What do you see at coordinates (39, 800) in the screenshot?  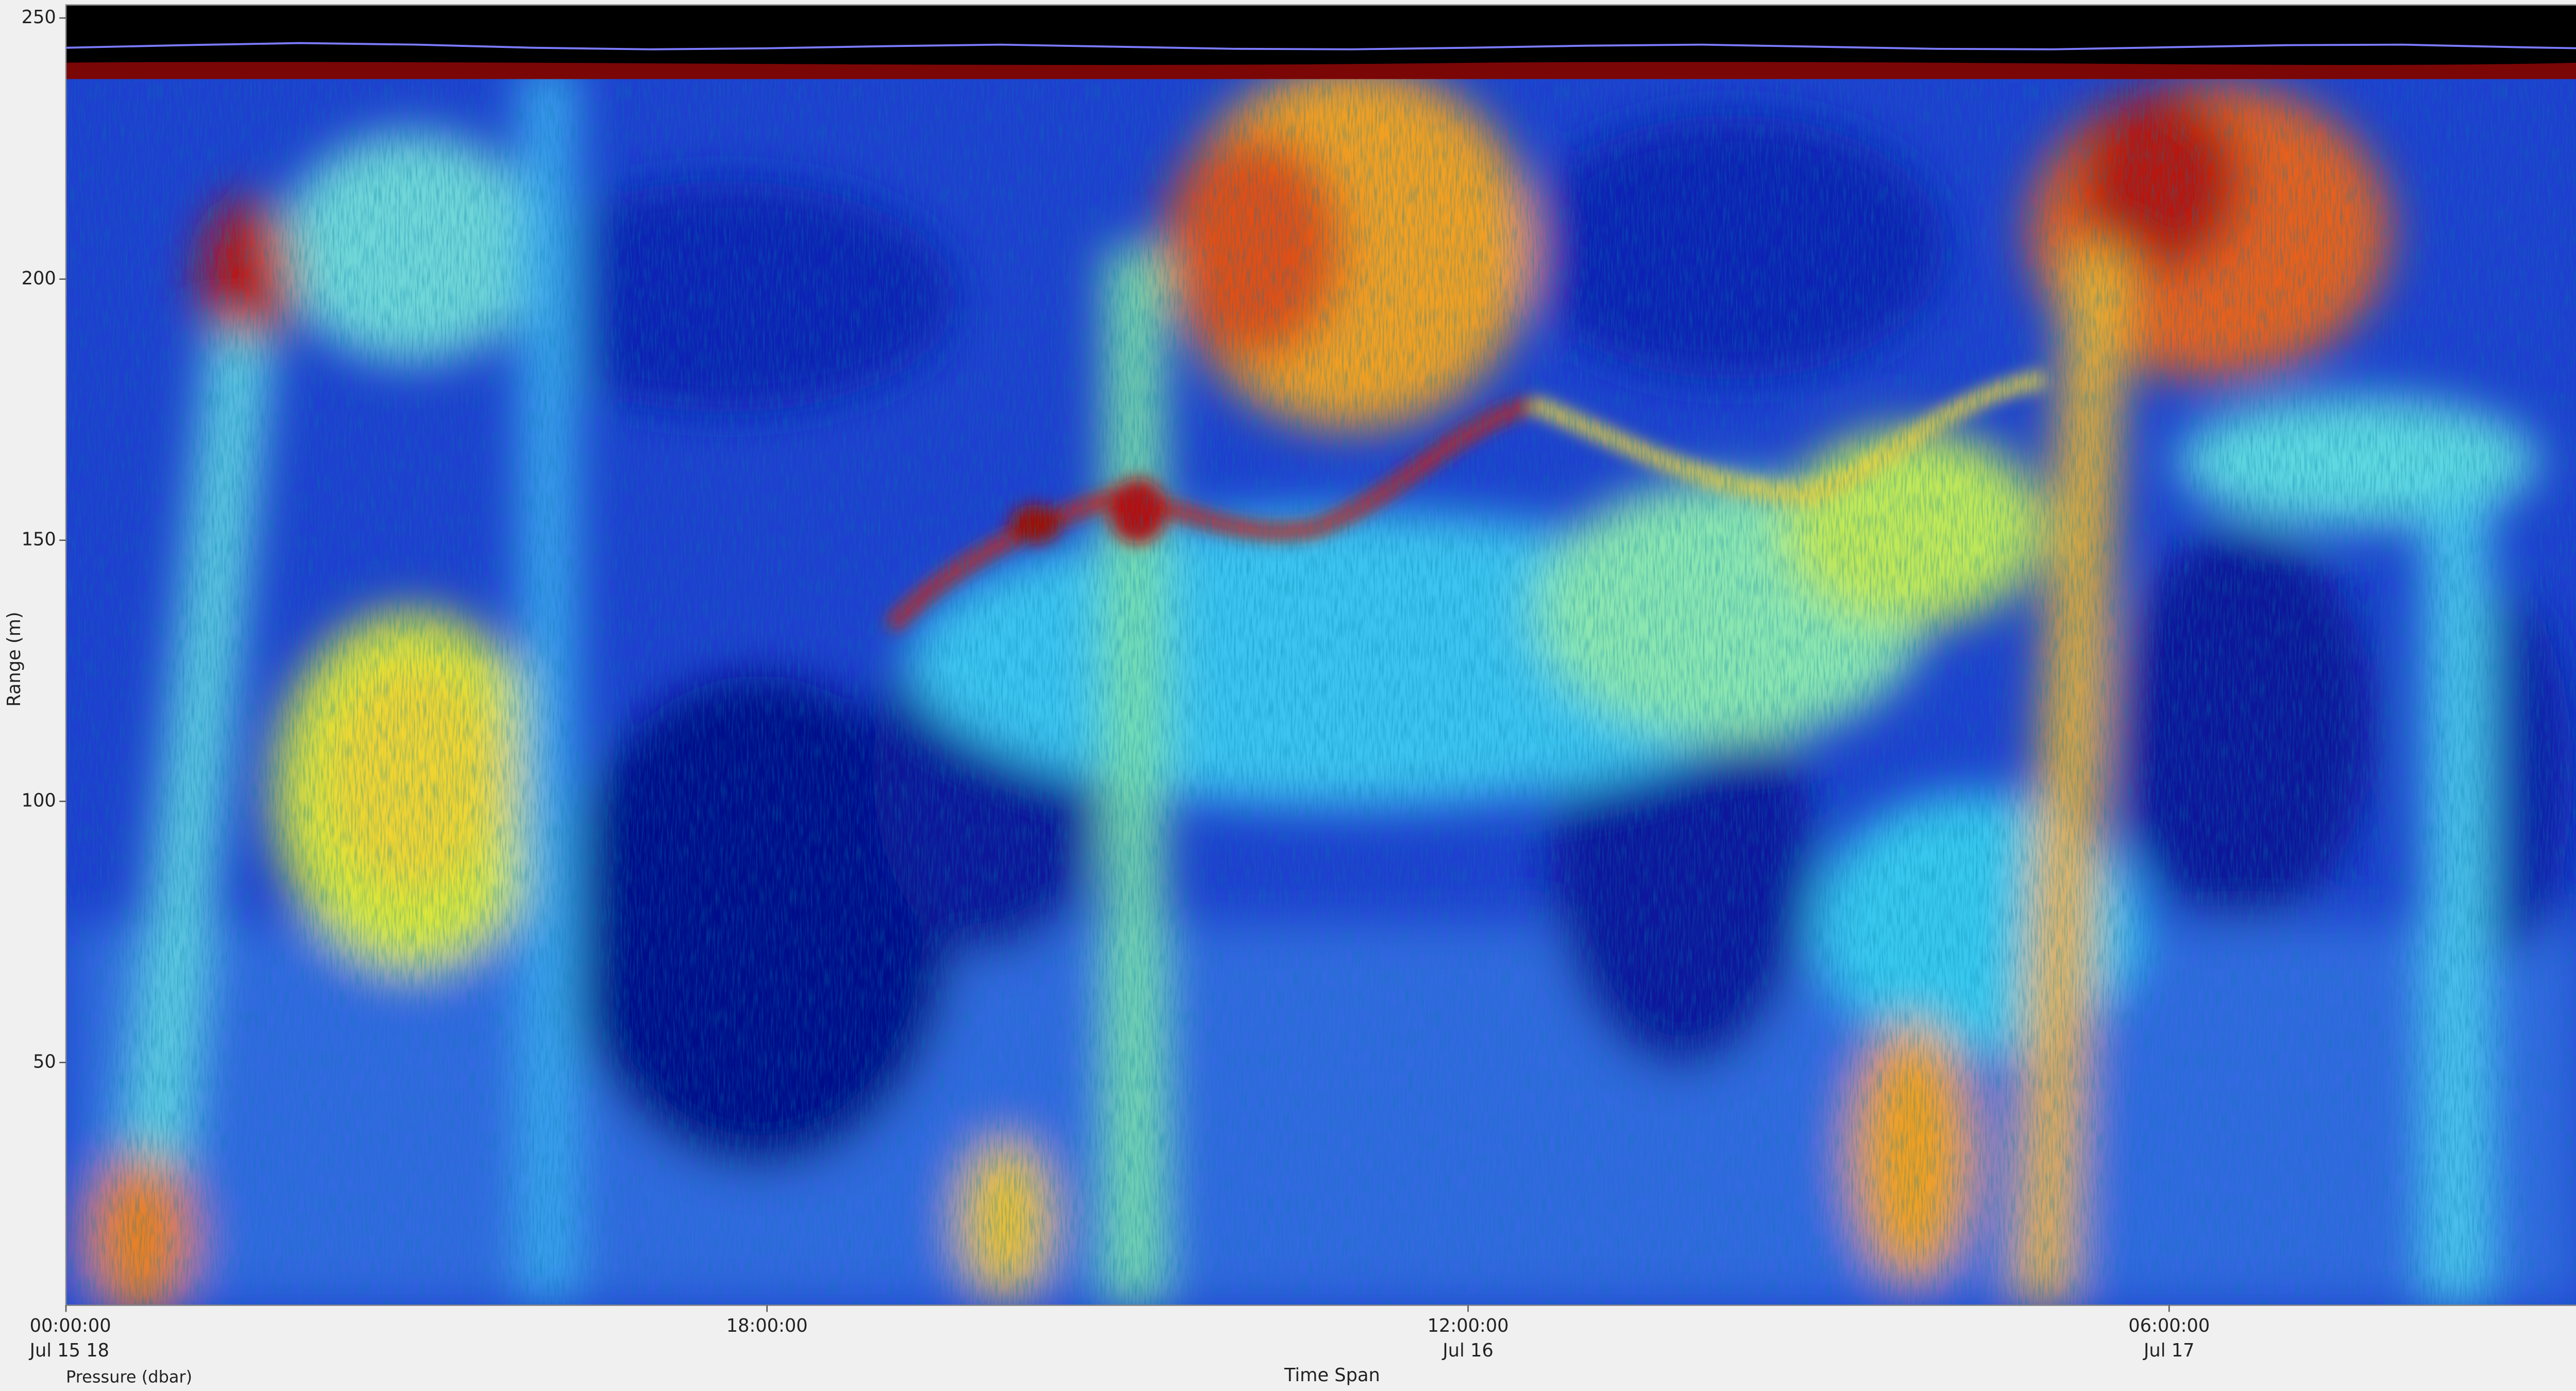 I see `y-tick-label: 100` at bounding box center [39, 800].